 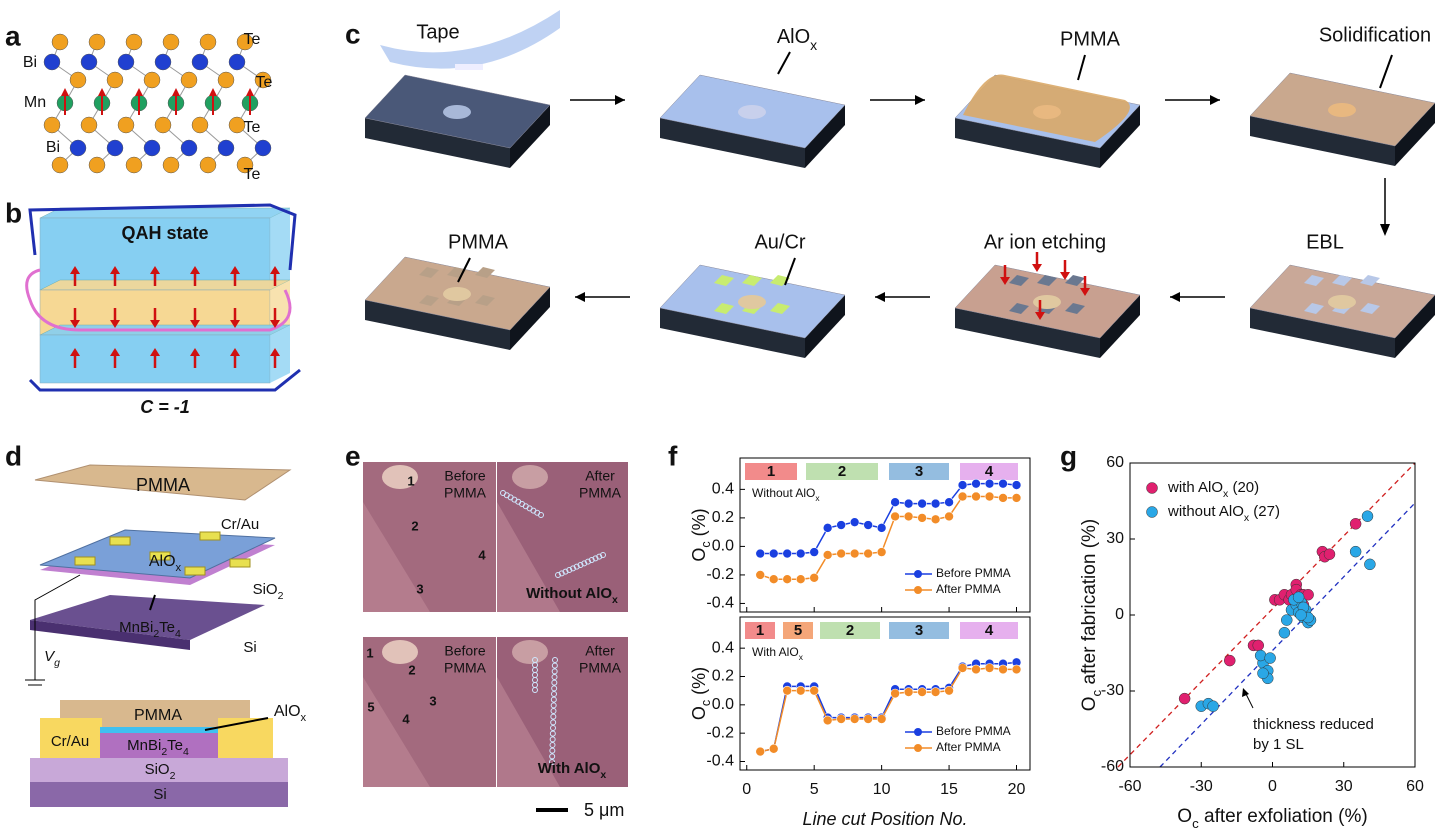 I want to click on y-axis-label-part: c, so click(x=706, y=703).